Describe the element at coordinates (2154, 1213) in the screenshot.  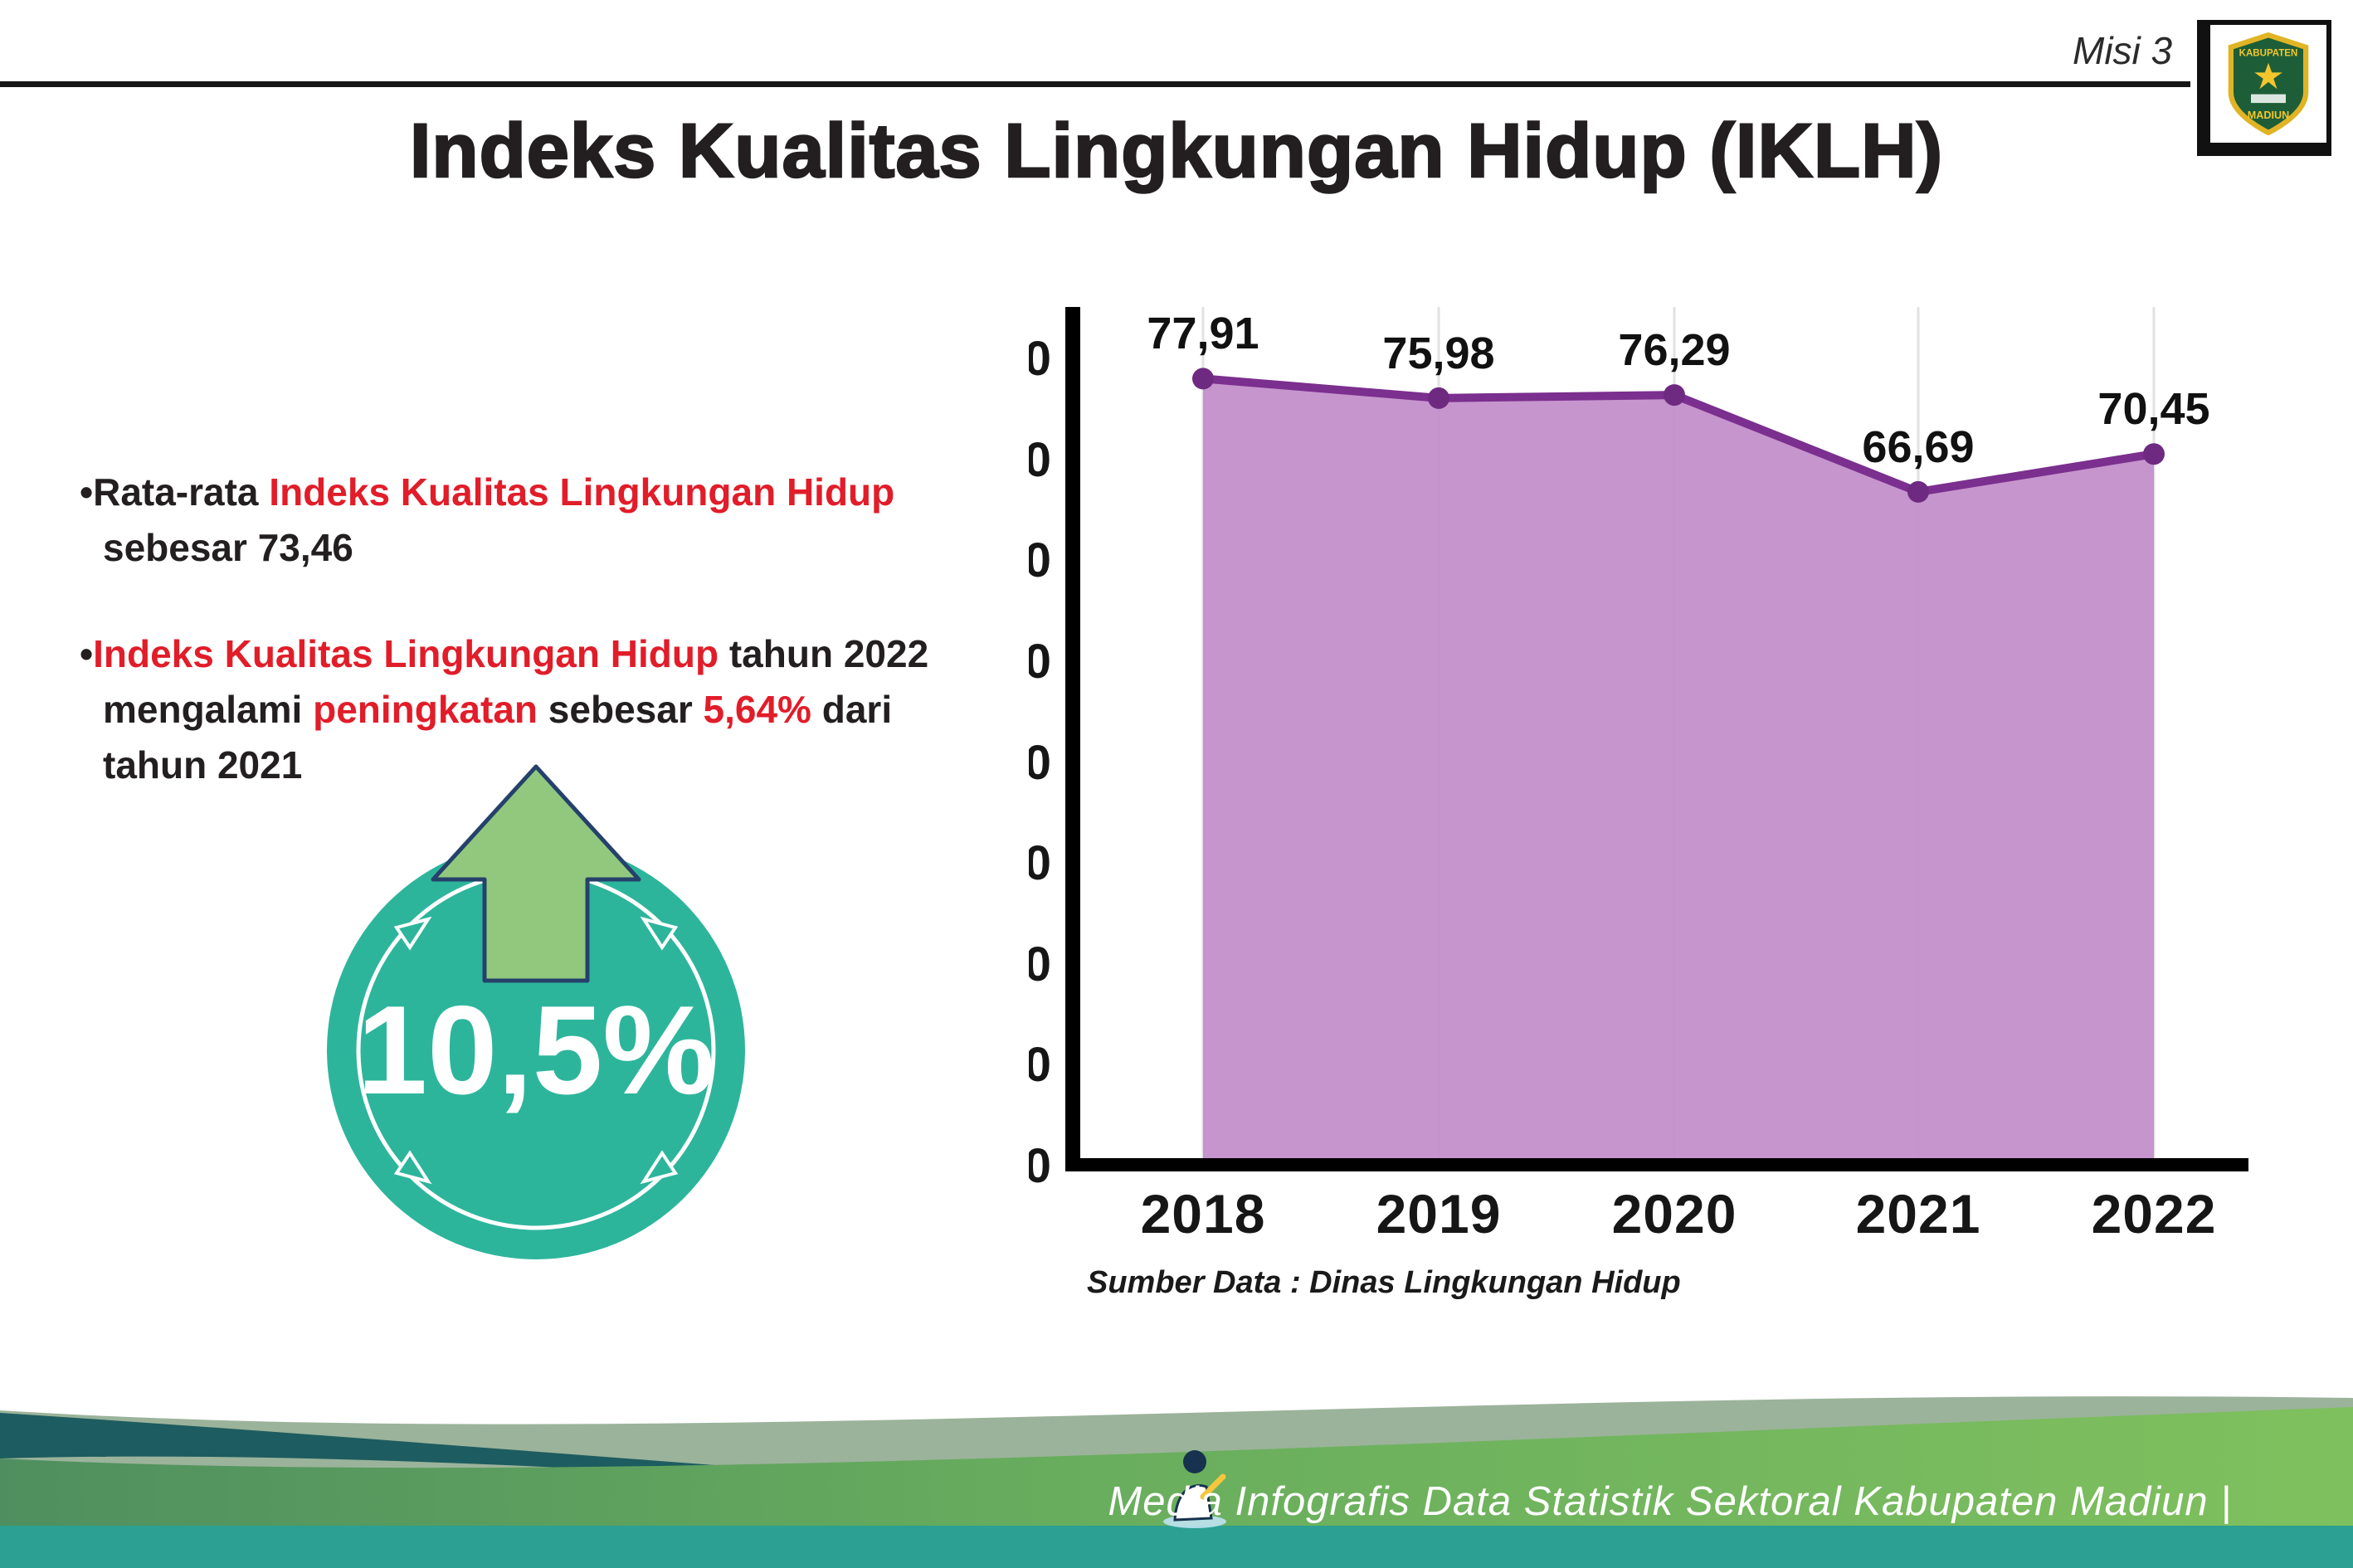
I see `x-tick-label: 2022` at that location.